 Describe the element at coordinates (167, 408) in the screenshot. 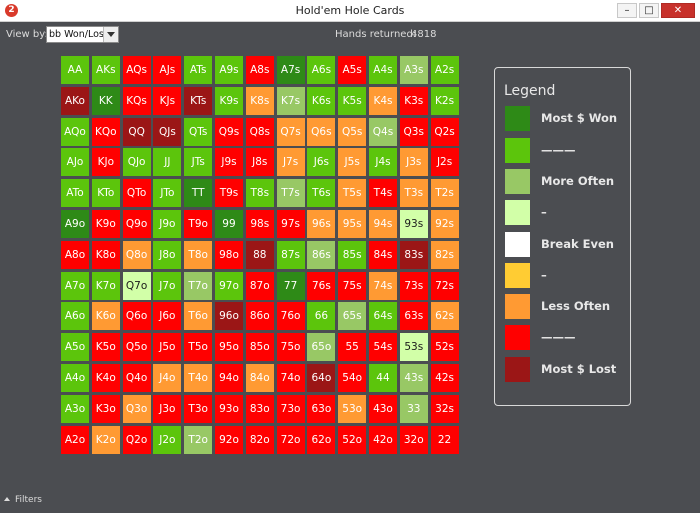

I see `hand-cell: J3o` at that location.